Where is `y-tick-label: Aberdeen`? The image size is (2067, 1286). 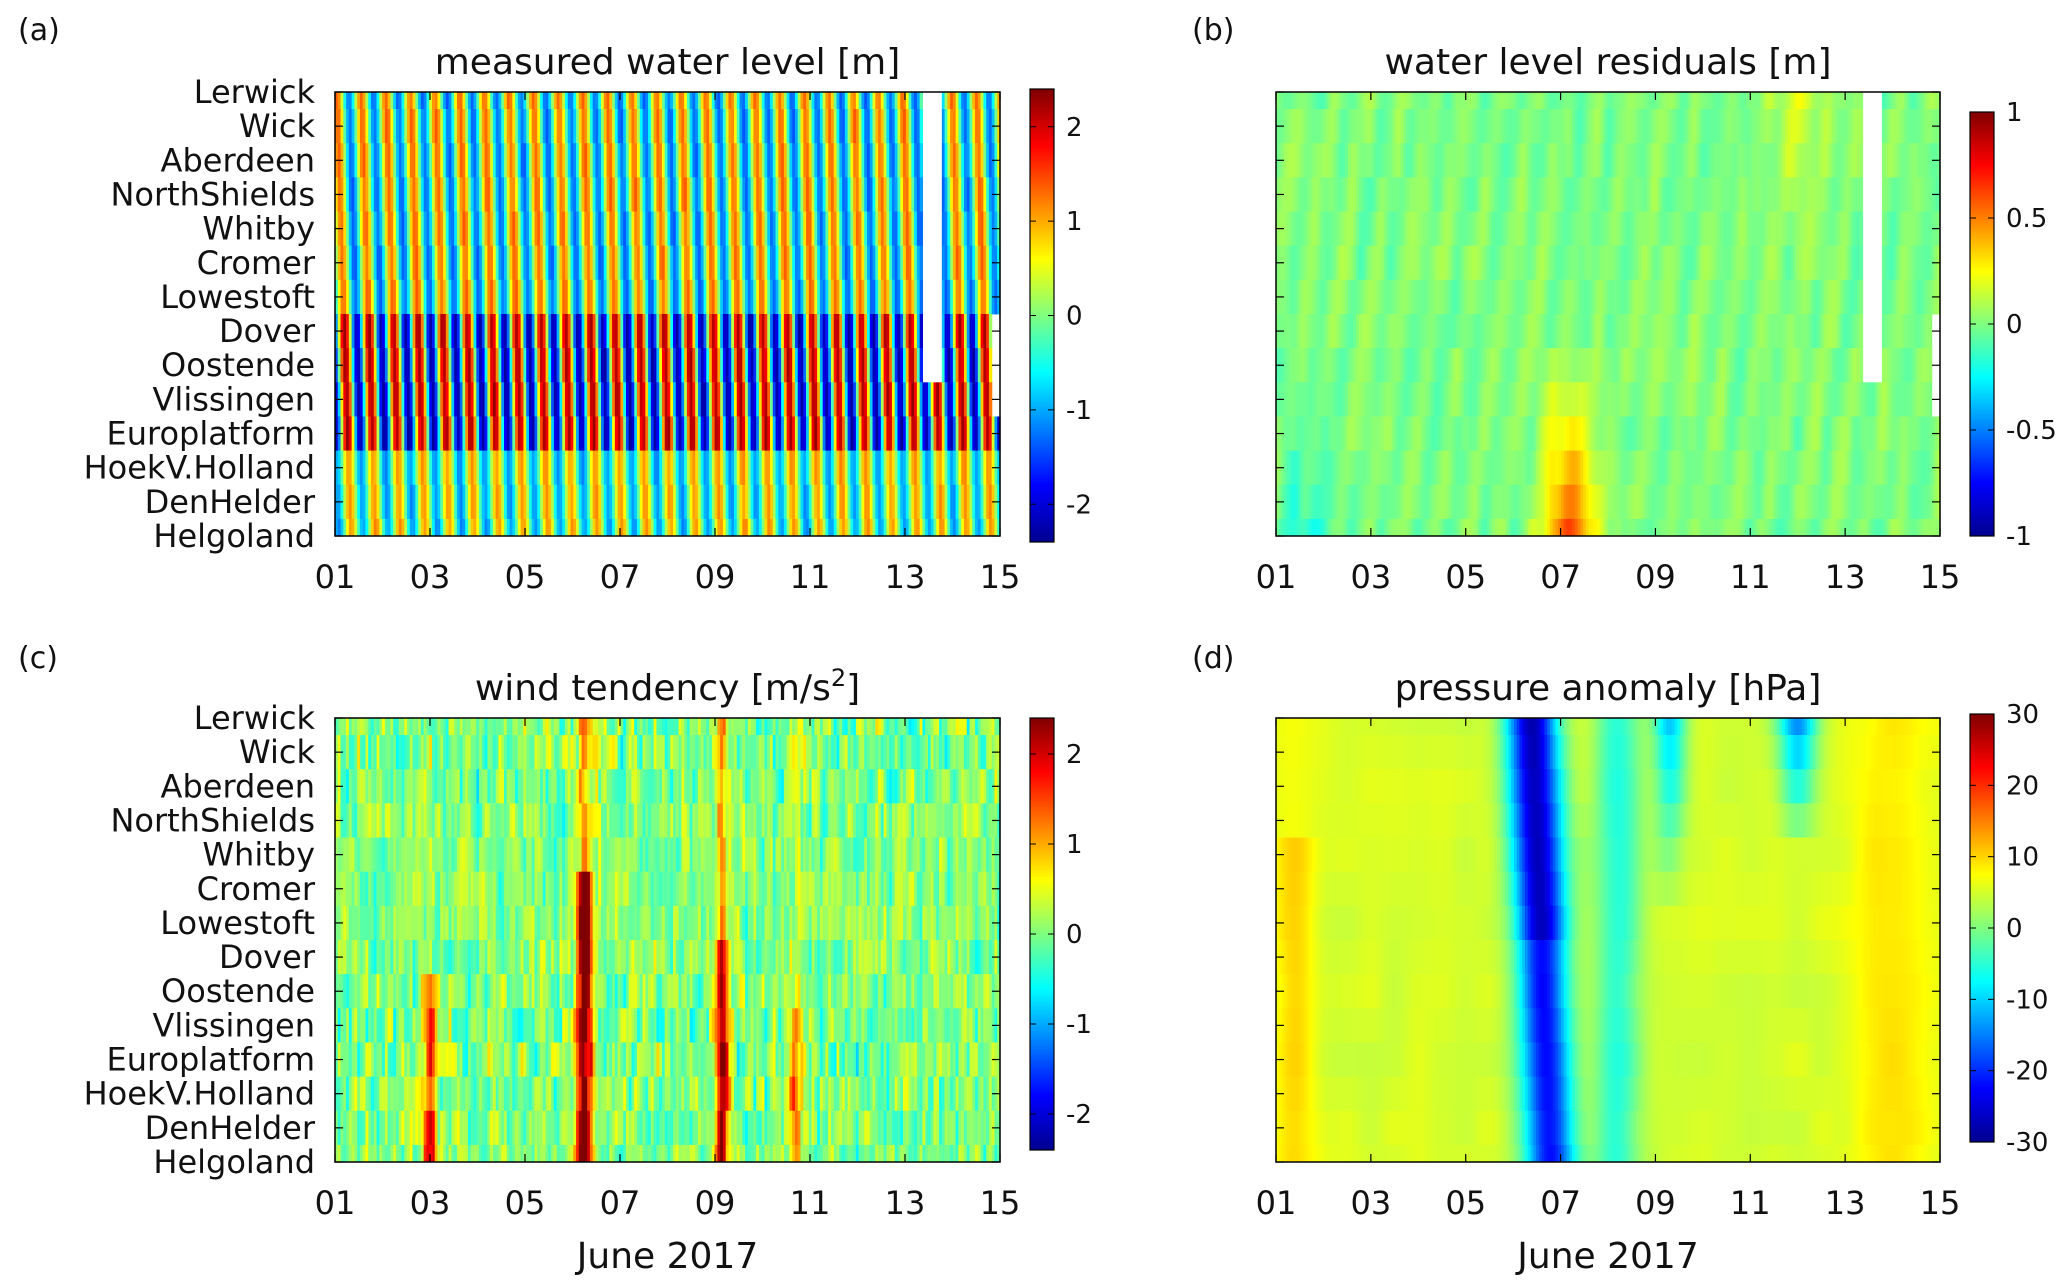 y-tick-label: Aberdeen is located at coordinates (238, 160).